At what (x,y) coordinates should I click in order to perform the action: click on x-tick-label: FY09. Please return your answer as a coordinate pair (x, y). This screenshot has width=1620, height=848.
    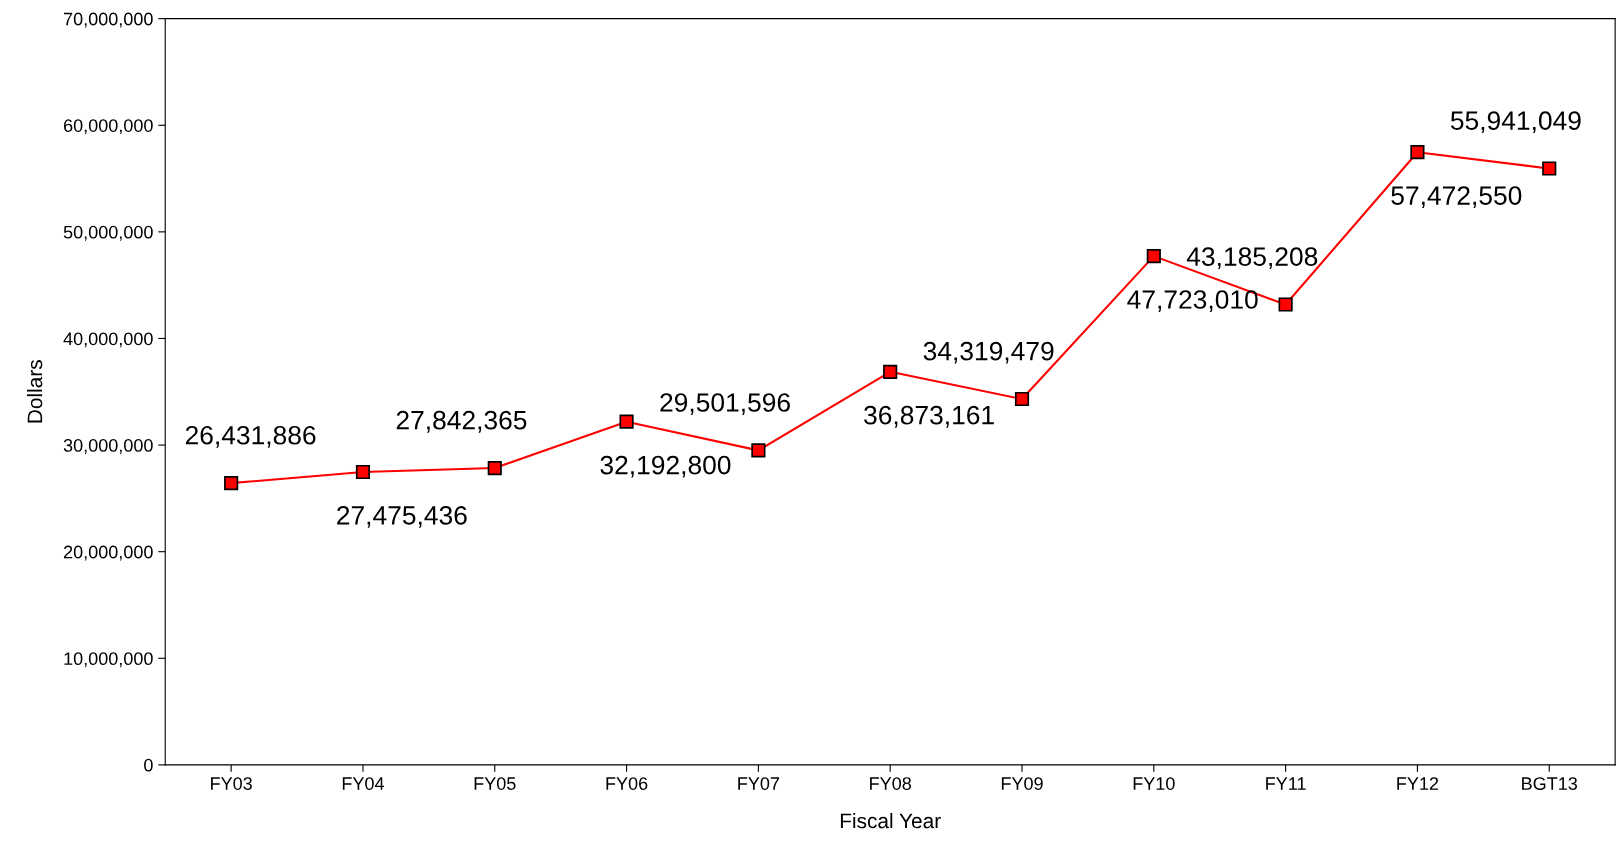
    Looking at the image, I should click on (1022, 783).